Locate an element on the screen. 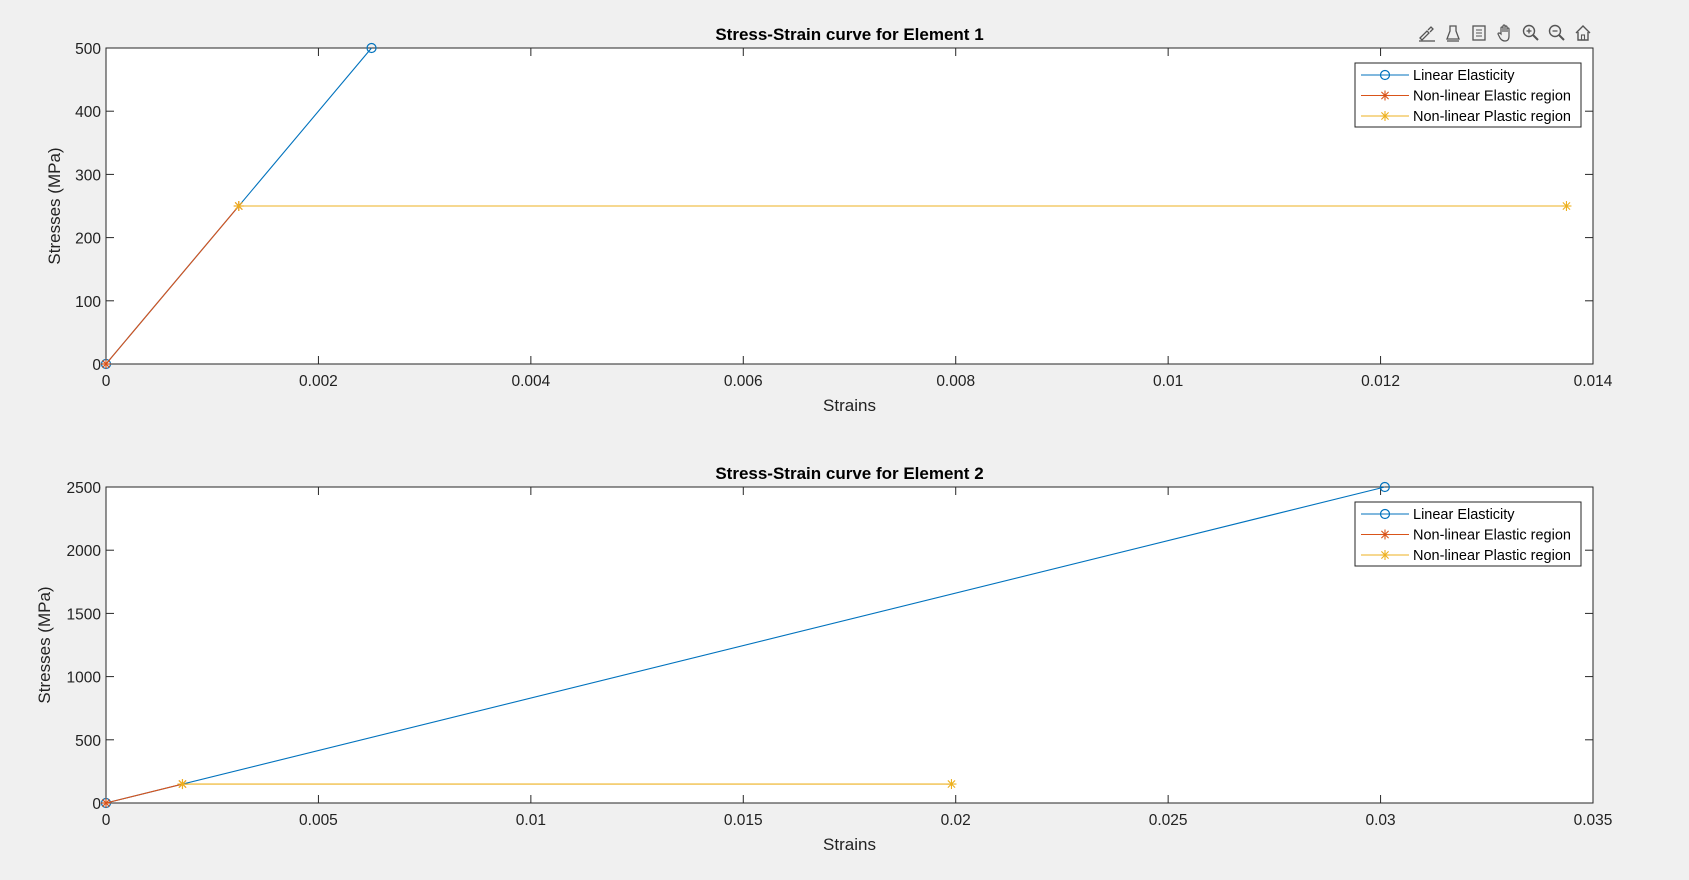 The image size is (1689, 880). pan-icon is located at coordinates (1505, 33).